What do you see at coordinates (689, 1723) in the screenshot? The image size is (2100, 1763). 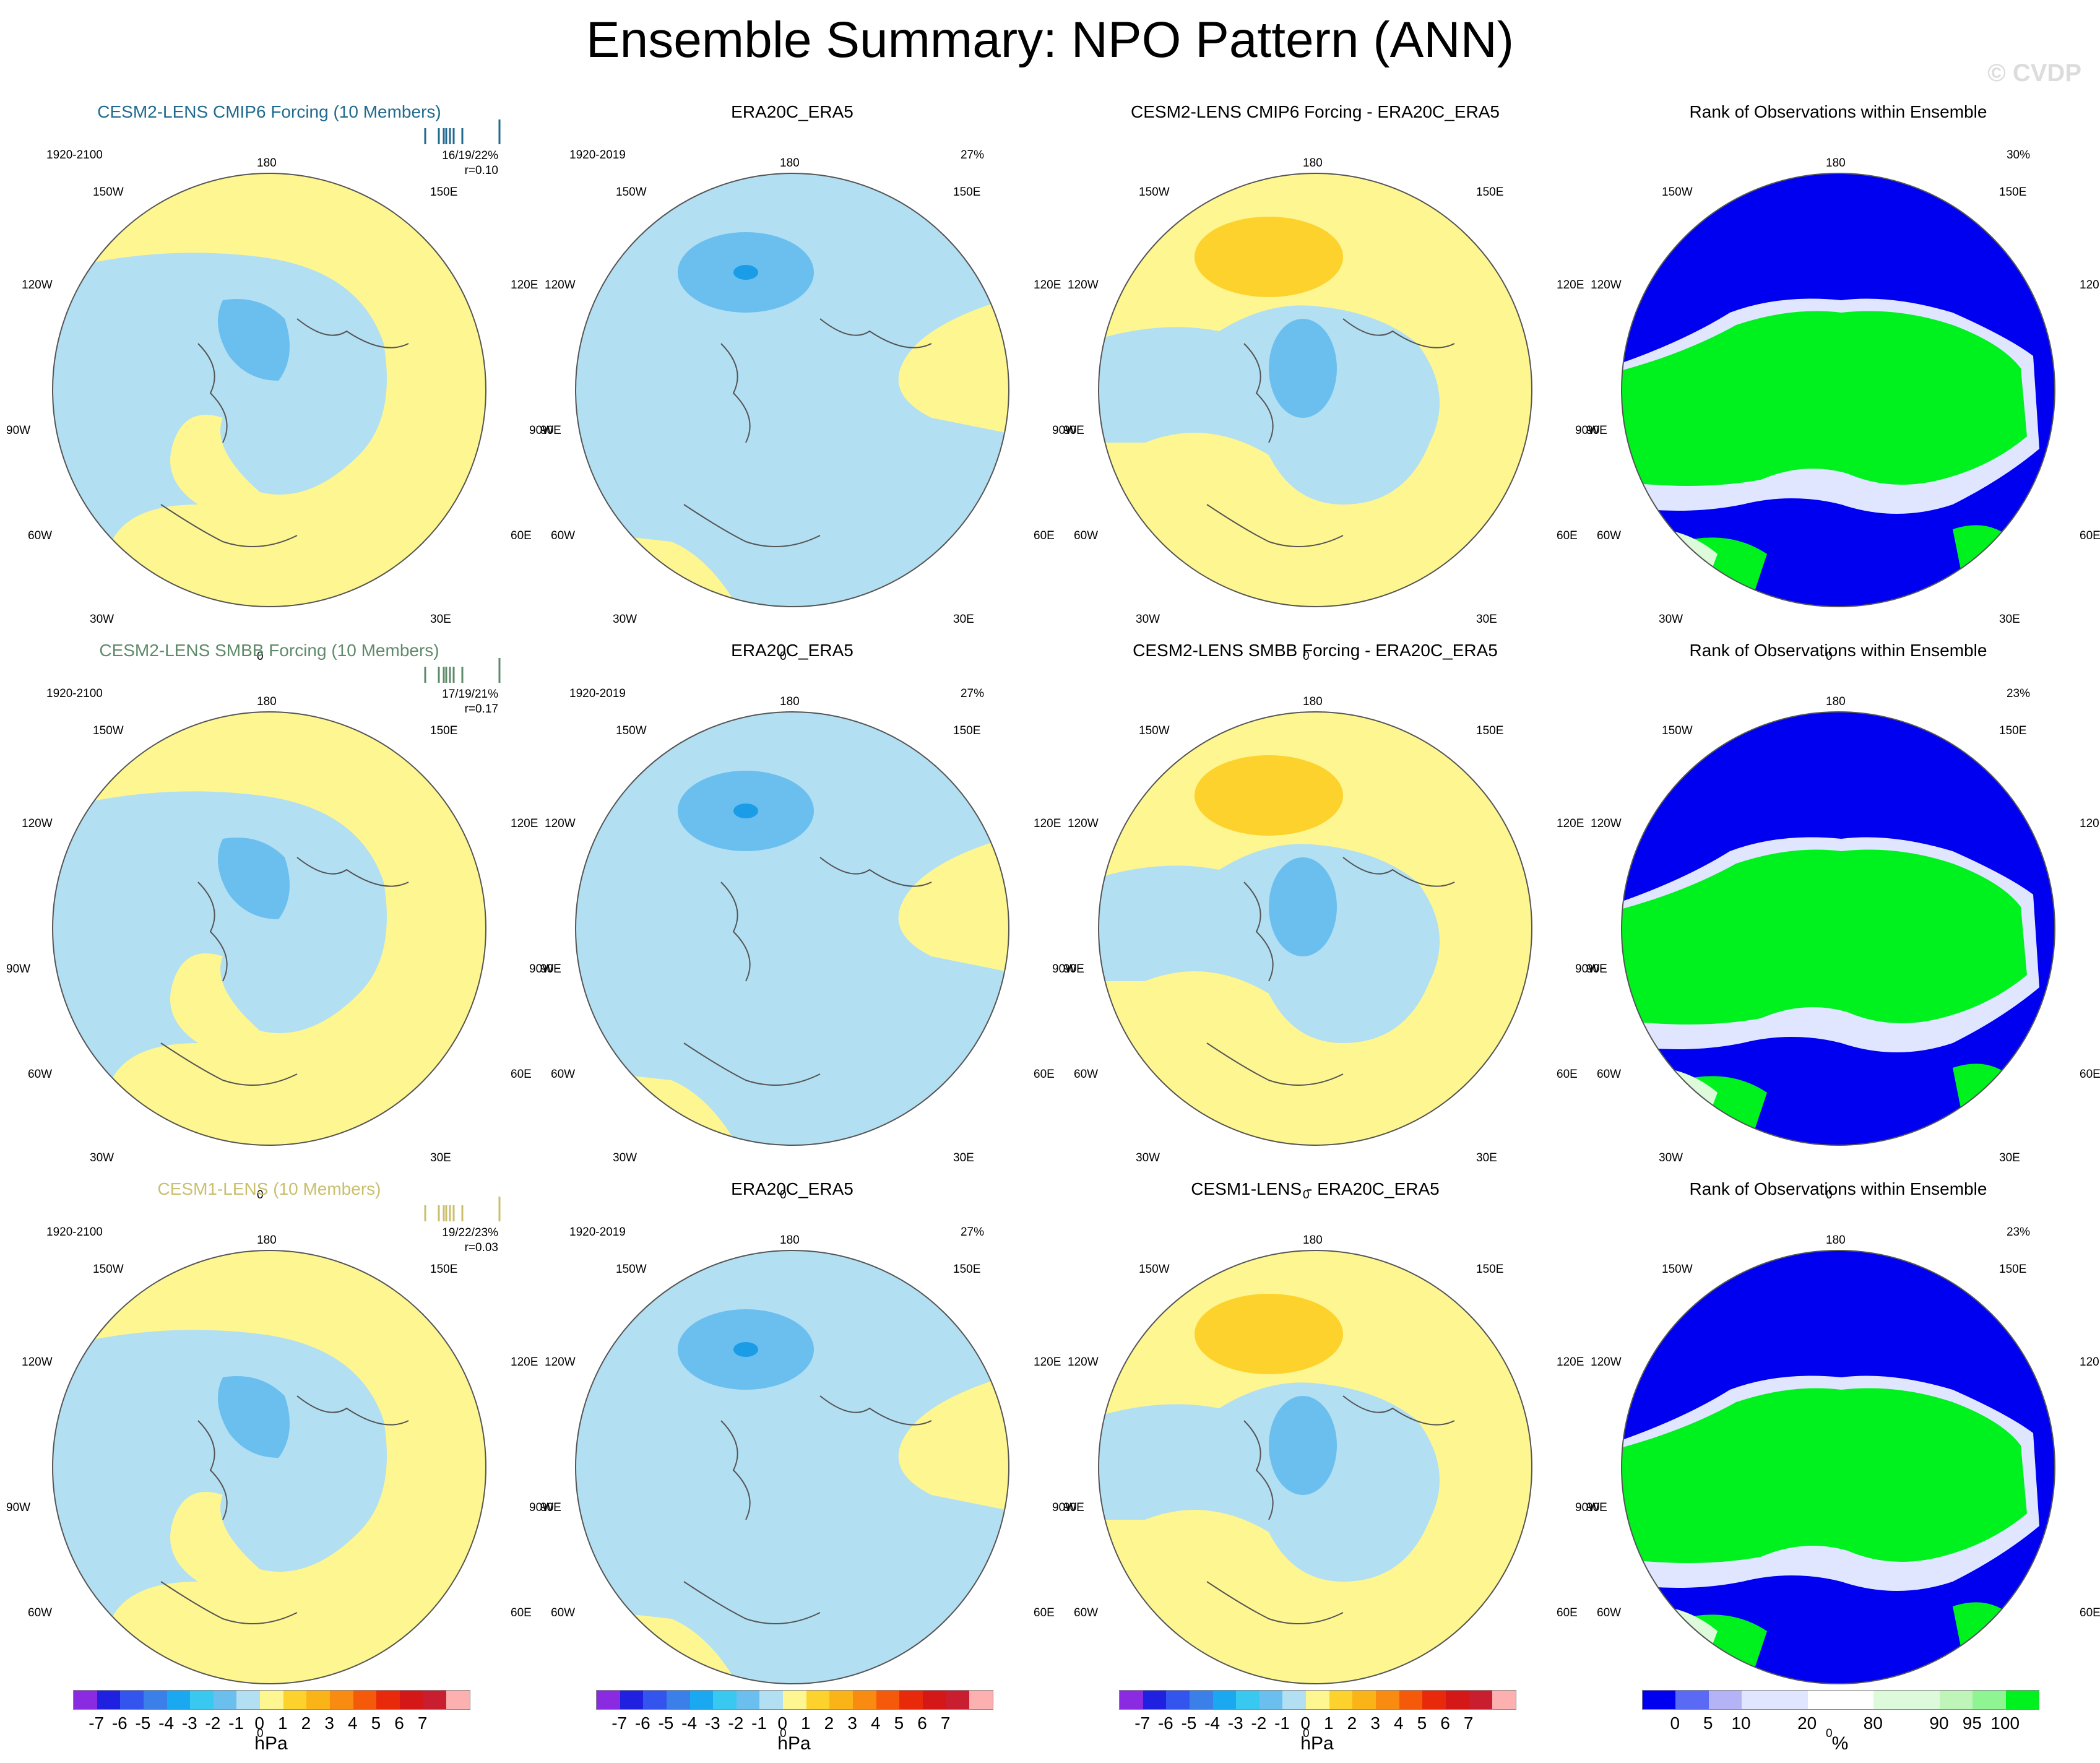 I see `colorbar-tick: -4` at bounding box center [689, 1723].